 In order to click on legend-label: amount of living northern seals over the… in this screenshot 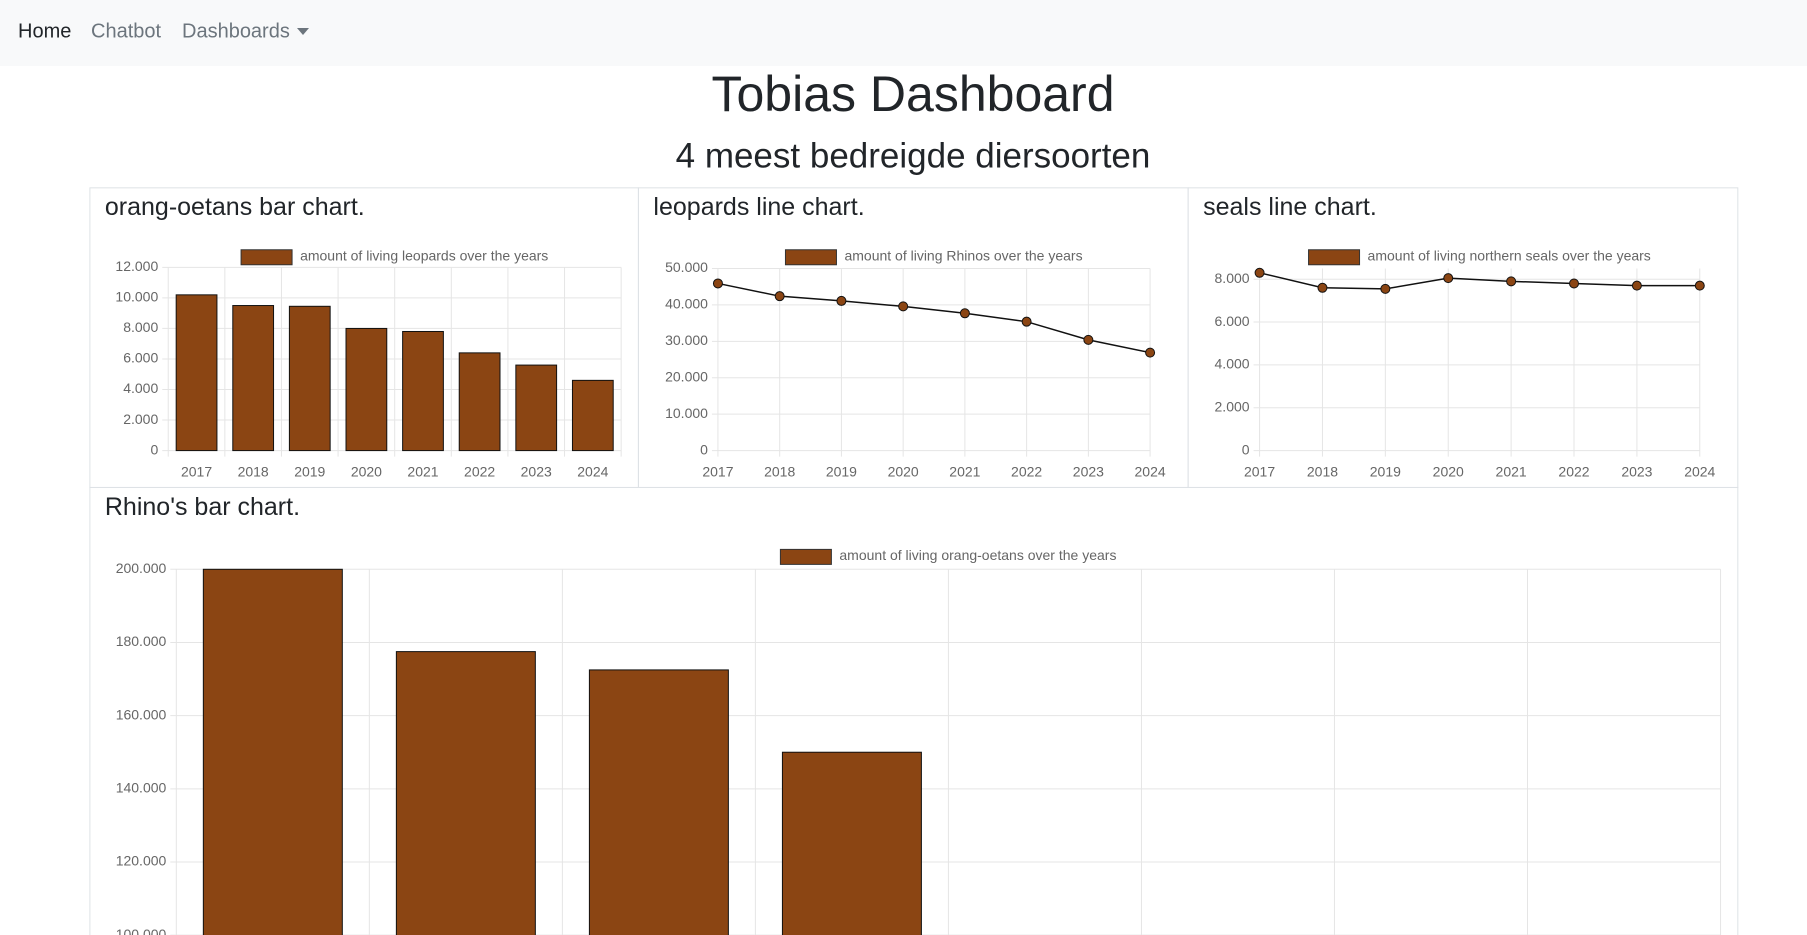, I will do `click(1509, 255)`.